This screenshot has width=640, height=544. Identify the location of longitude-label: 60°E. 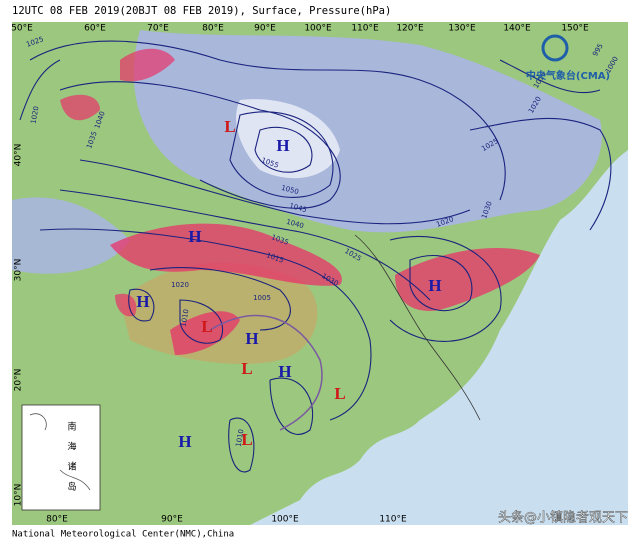
(95, 29).